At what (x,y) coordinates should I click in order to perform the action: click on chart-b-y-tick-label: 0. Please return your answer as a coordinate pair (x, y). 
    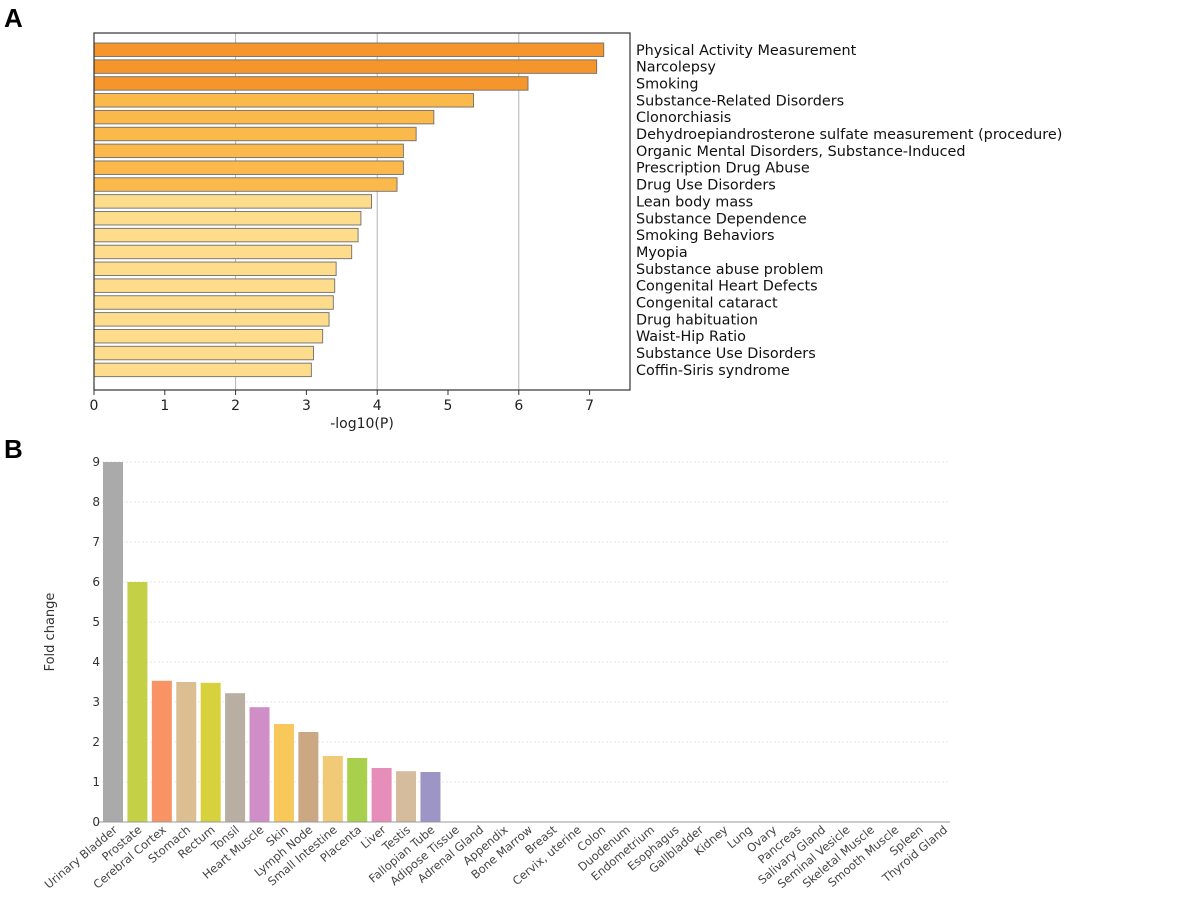
    Looking at the image, I should click on (96, 822).